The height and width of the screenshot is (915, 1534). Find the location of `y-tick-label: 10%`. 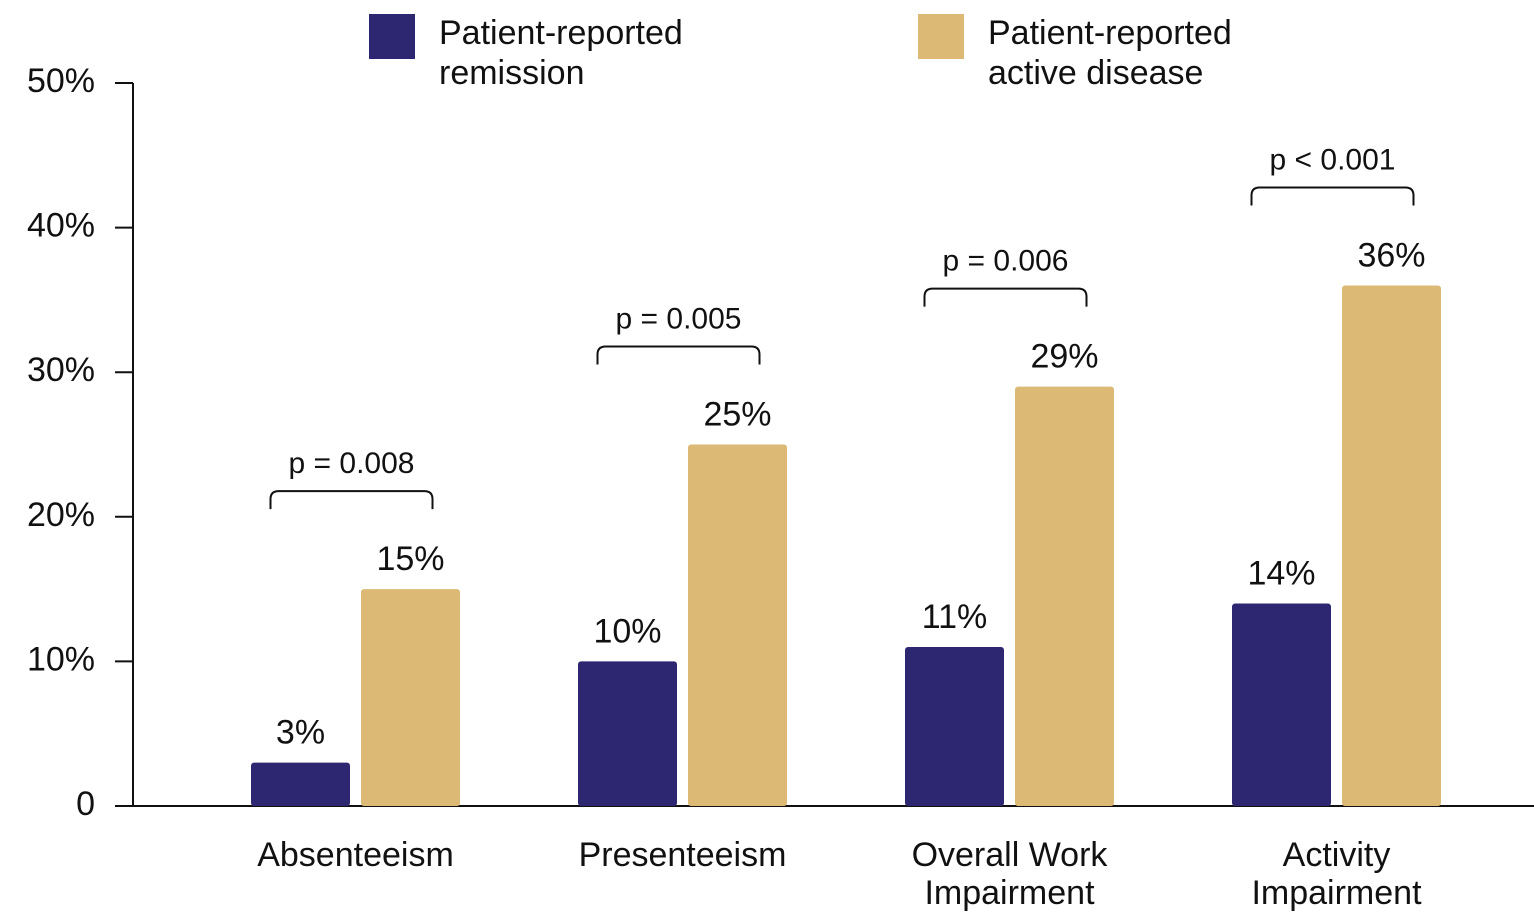

y-tick-label: 10% is located at coordinates (61, 659).